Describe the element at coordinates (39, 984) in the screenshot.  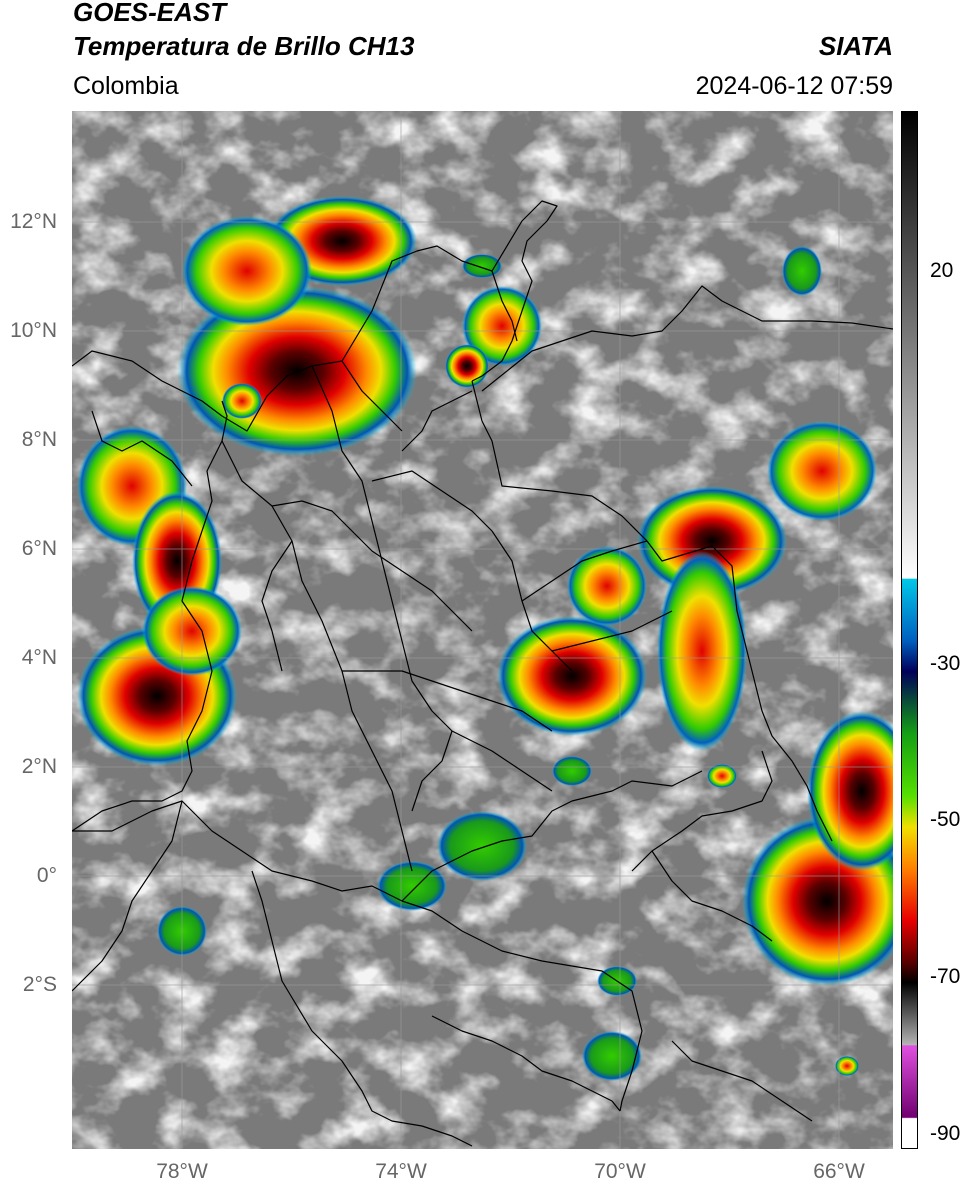
I see `lat-label: 2°S` at that location.